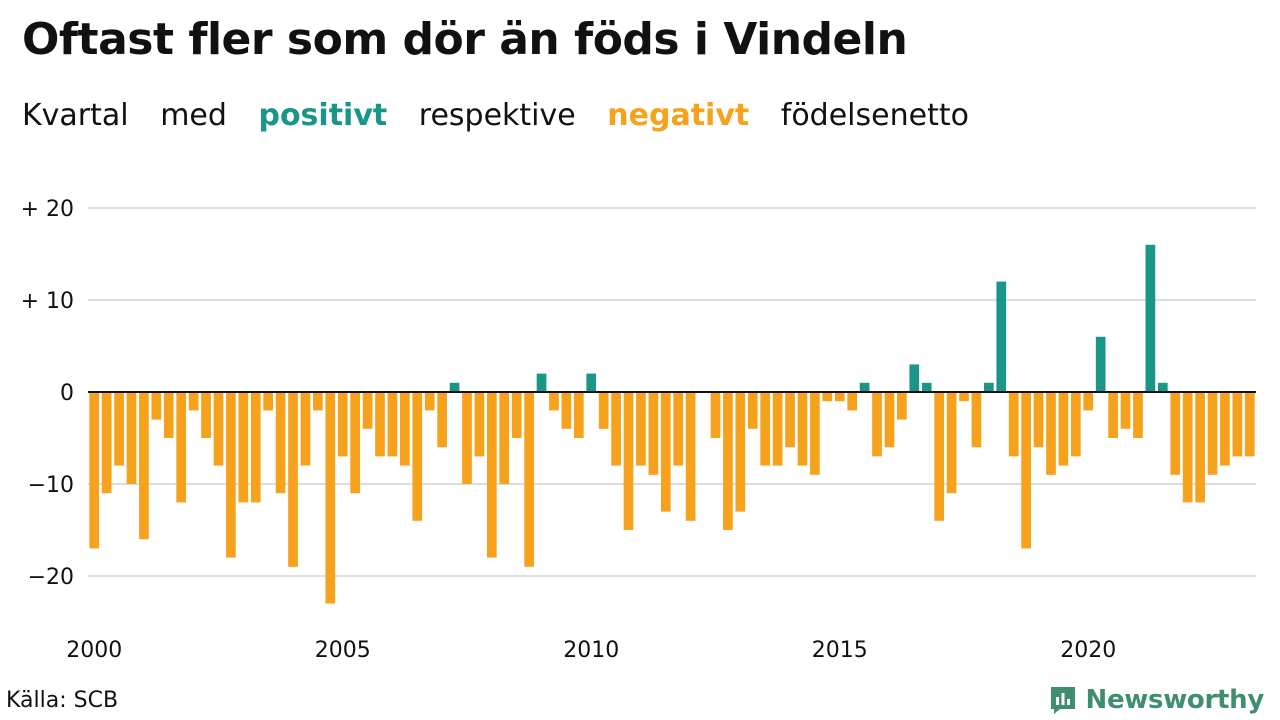 This screenshot has height=720, width=1280. Describe the element at coordinates (47, 209) in the screenshot. I see `y-tick-label: + 20` at that location.